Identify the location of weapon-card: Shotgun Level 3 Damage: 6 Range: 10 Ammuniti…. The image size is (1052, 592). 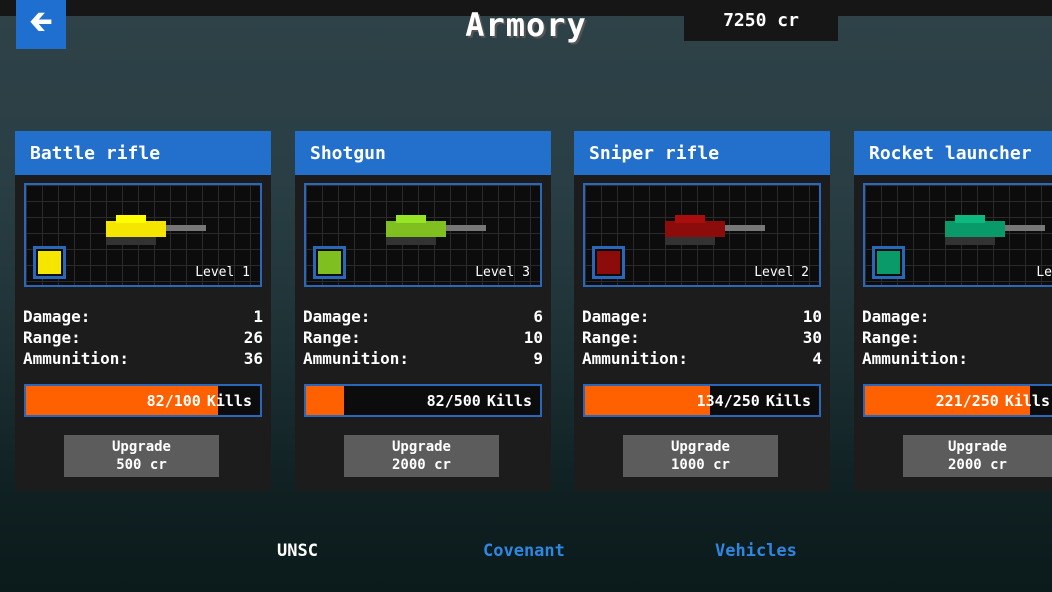
(423, 311).